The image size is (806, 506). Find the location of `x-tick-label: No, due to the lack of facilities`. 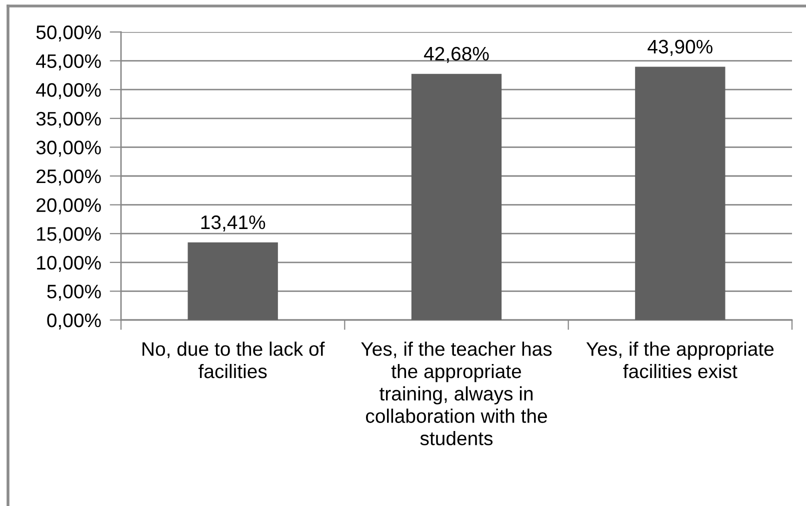

x-tick-label: No, due to the lack of facilities is located at coordinates (233, 360).